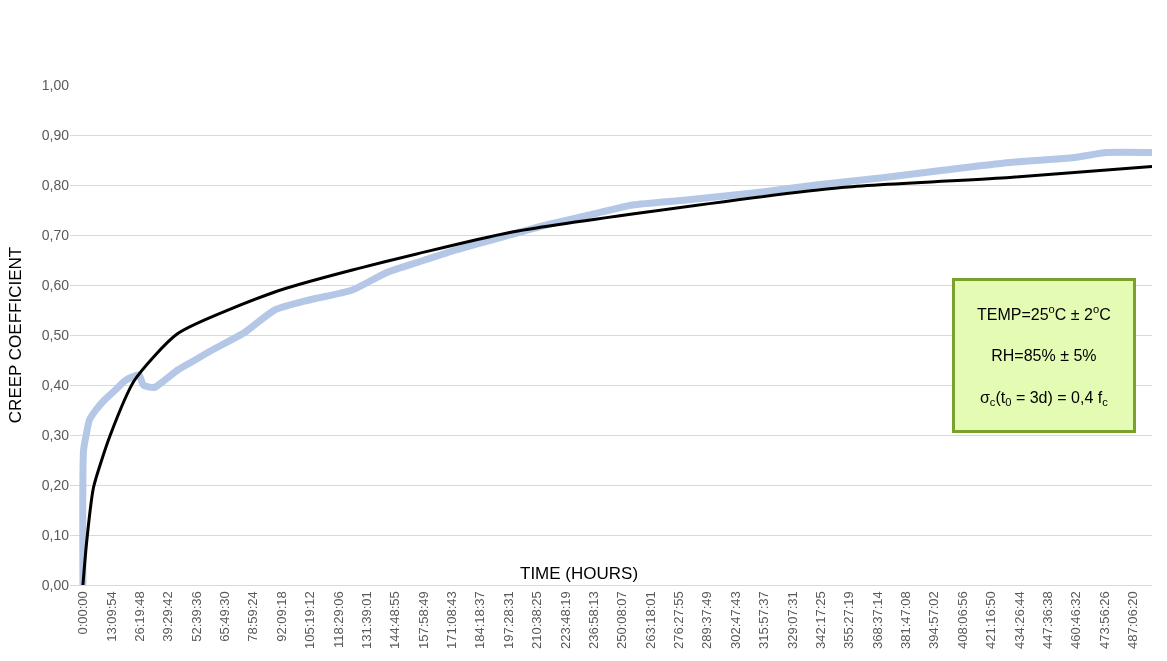 The height and width of the screenshot is (661, 1167). Describe the element at coordinates (877, 620) in the screenshot. I see `x-tick-label: 368:37:14` at that location.